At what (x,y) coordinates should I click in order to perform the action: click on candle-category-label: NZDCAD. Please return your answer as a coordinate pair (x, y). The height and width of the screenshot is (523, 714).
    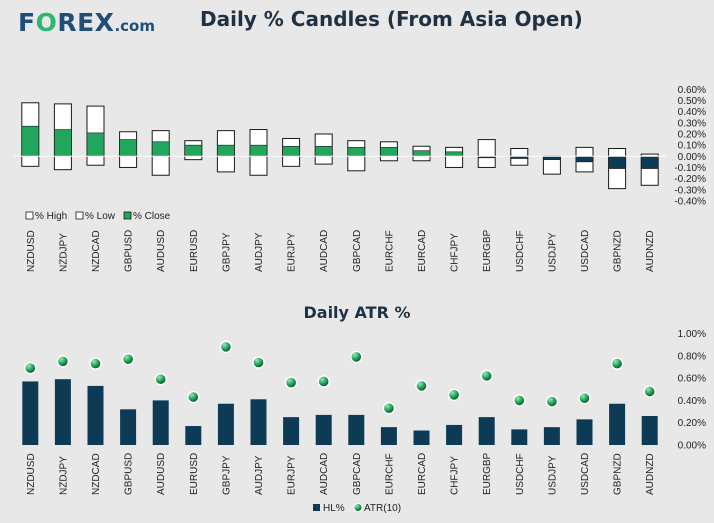
    Looking at the image, I should click on (96, 251).